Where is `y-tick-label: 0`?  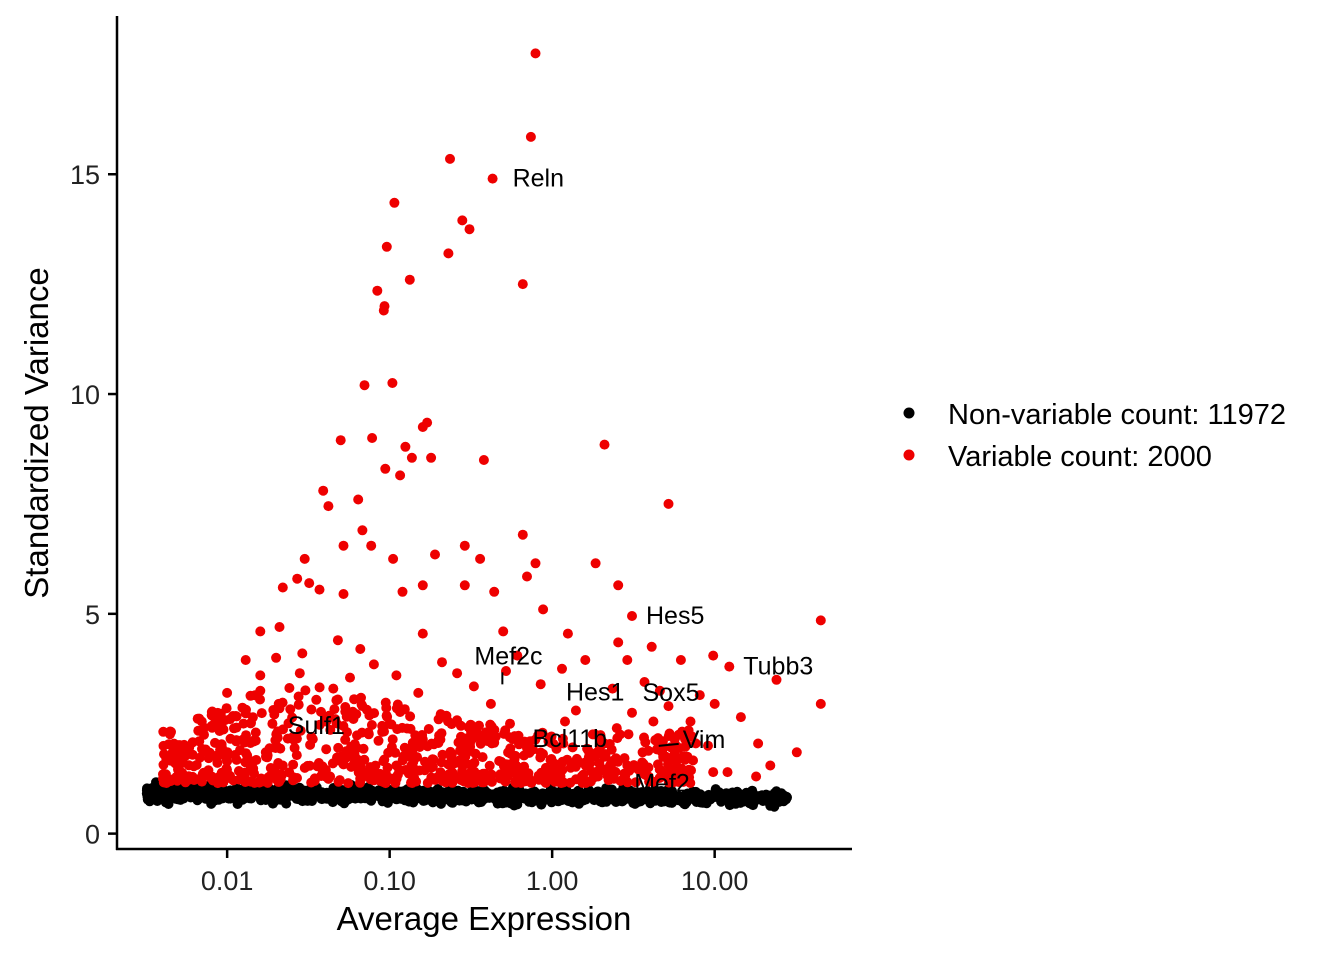
y-tick-label: 0 is located at coordinates (92, 835).